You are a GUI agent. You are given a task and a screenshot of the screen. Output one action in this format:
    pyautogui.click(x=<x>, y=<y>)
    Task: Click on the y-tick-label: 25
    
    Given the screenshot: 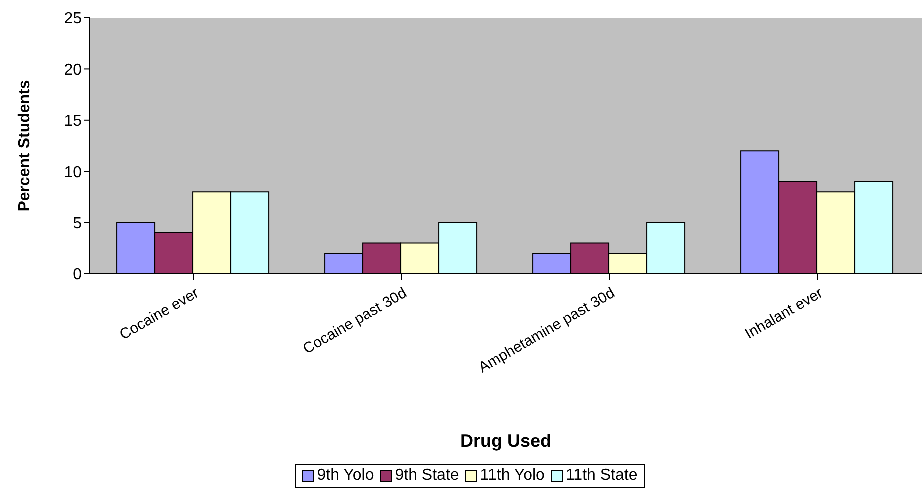 What is the action you would take?
    pyautogui.click(x=73, y=19)
    